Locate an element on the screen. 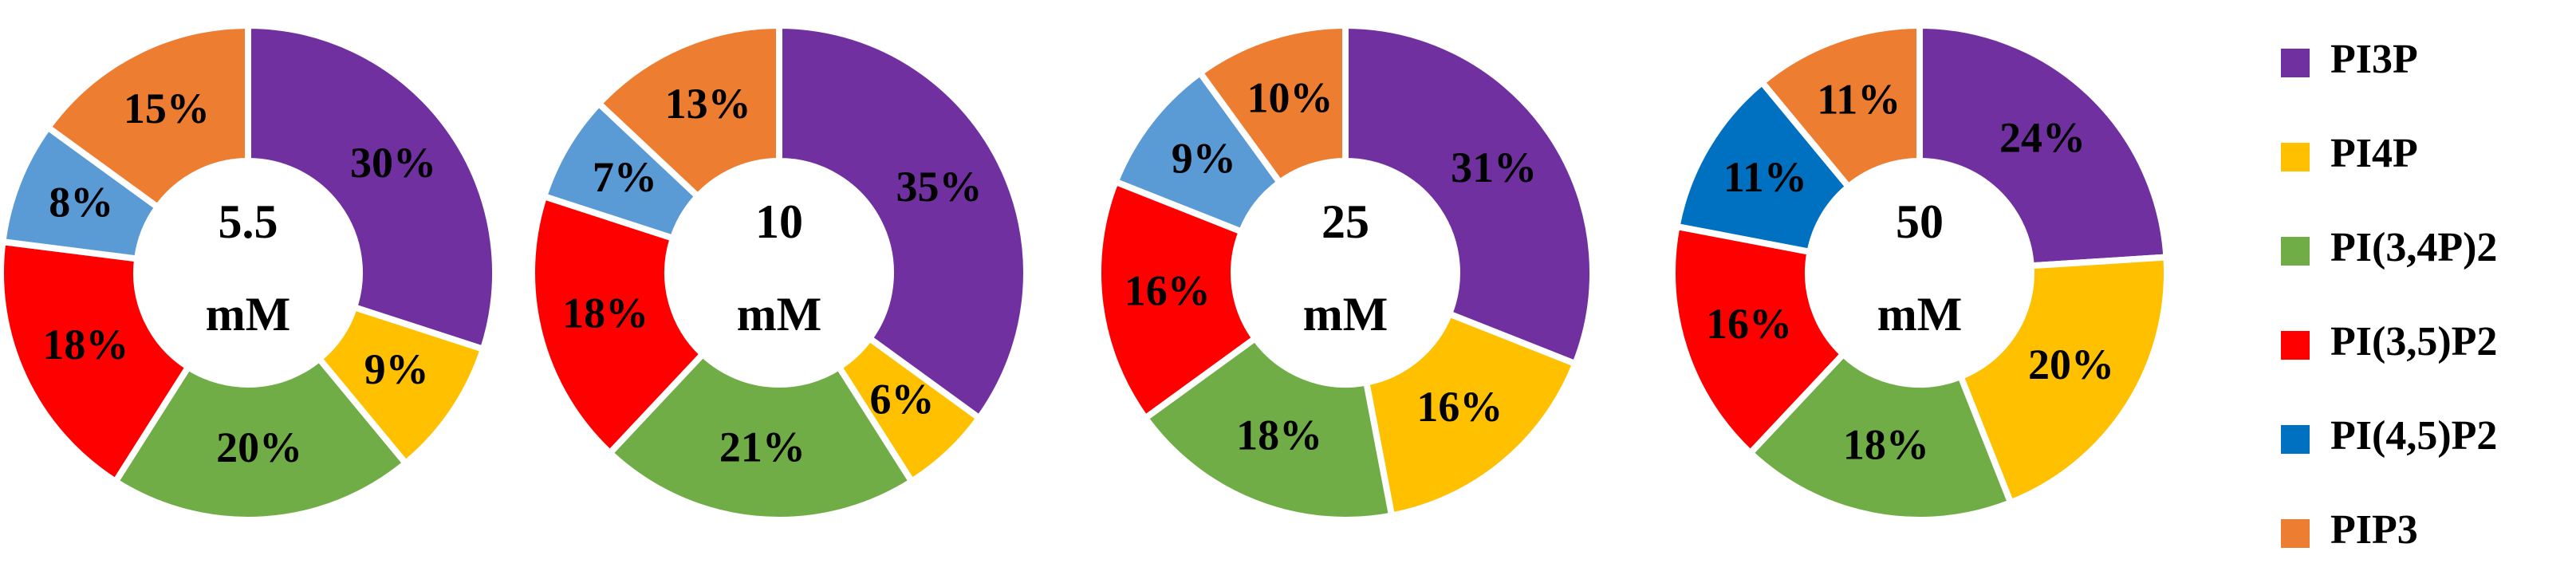  legend-label: PI(3,4P)2 is located at coordinates (2413, 247).